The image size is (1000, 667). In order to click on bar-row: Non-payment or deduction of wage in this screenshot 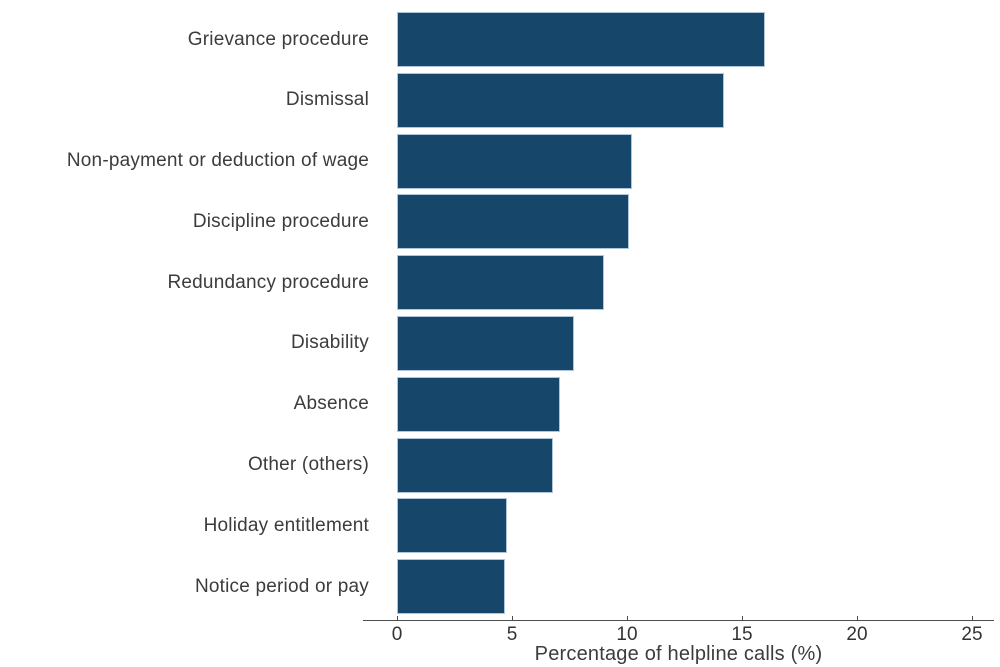, I will do `click(500, 164)`.